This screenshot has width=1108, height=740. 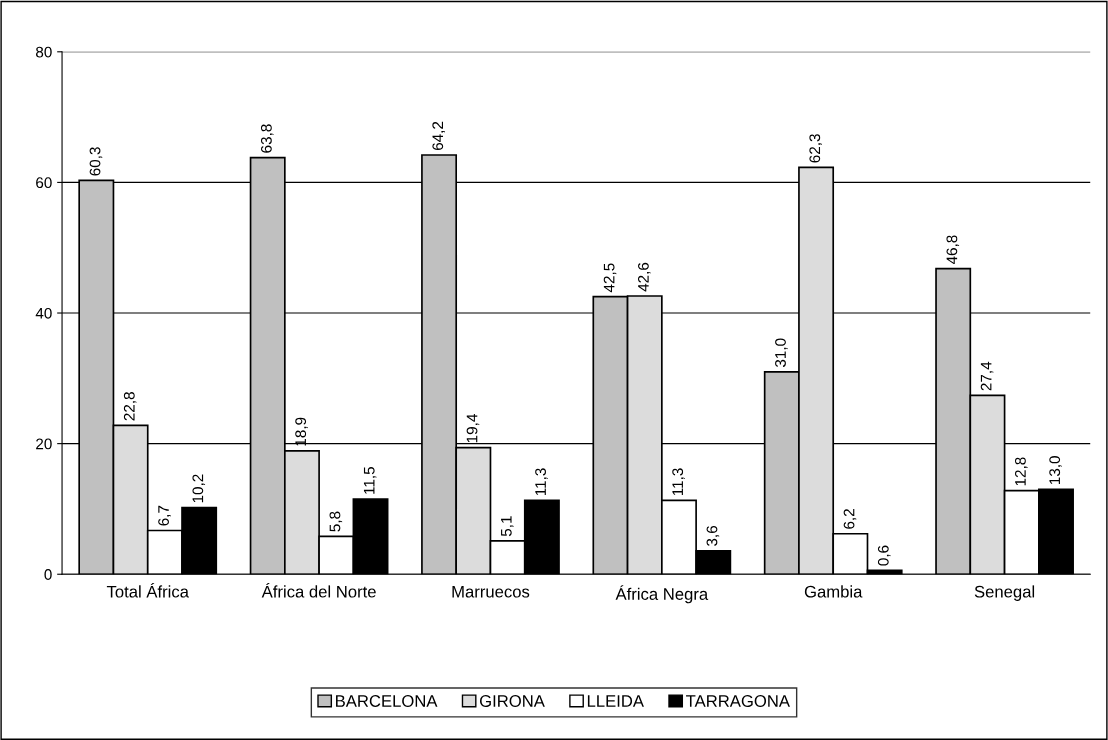 I want to click on data-label: 18,9, so click(x=301, y=431).